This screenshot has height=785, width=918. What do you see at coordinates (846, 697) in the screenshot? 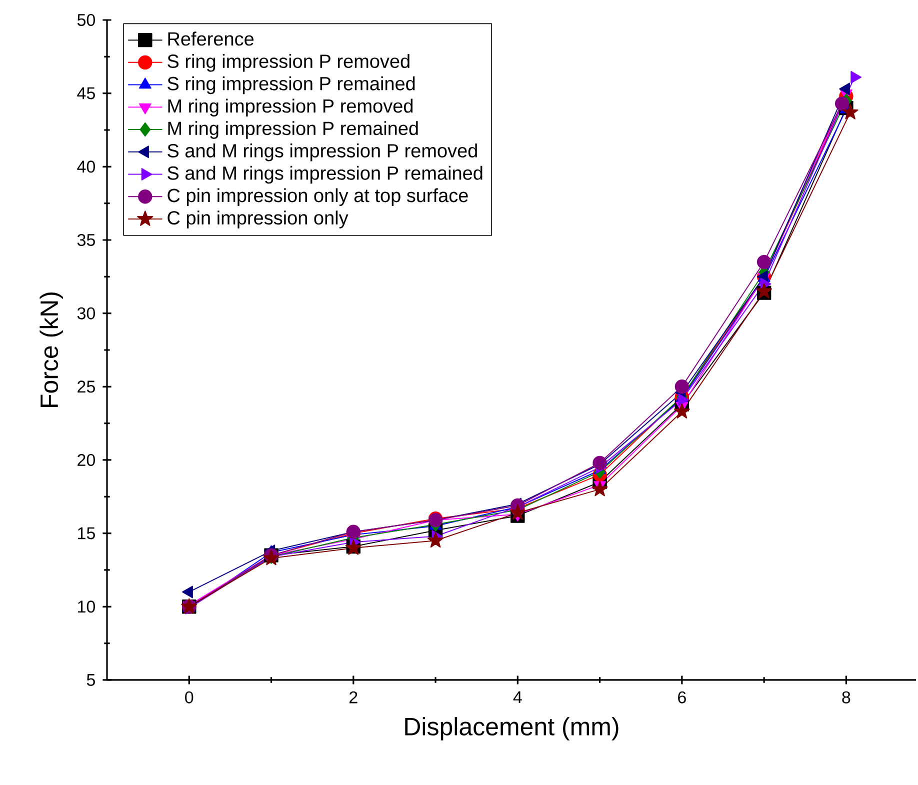
I see `x-tick-label: 8` at bounding box center [846, 697].